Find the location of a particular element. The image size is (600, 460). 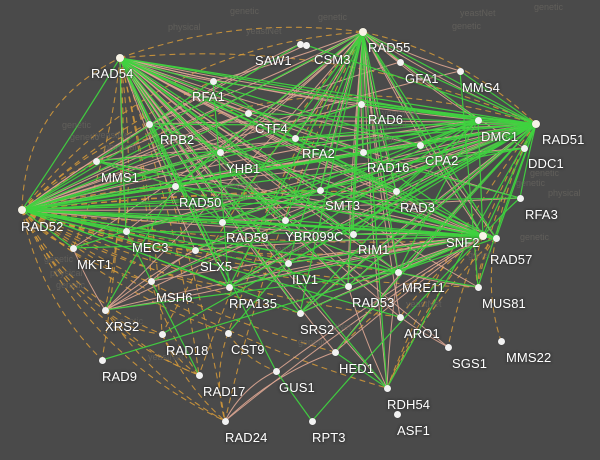

graph-node-rim1 is located at coordinates (353, 234).